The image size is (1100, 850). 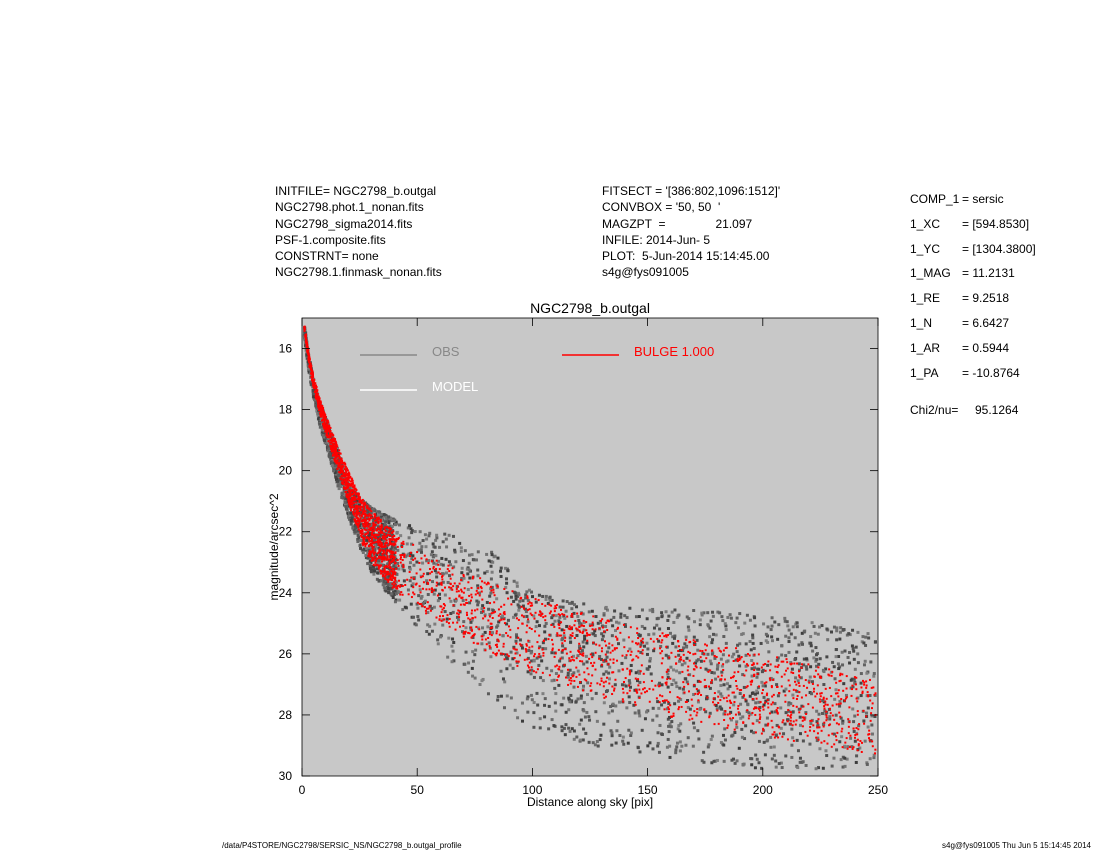 What do you see at coordinates (991, 372) in the screenshot?
I see `param-value: = -10.8764` at bounding box center [991, 372].